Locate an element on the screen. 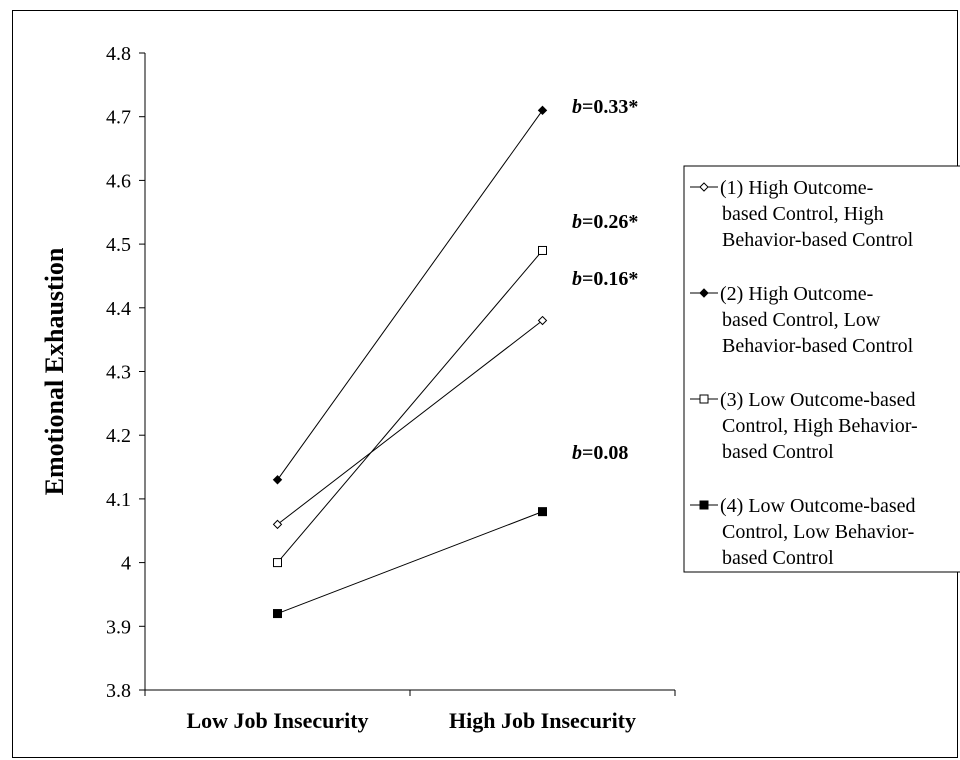 Image resolution: width=960 pixels, height=760 pixels. legend-label: based Control, High is located at coordinates (803, 214).